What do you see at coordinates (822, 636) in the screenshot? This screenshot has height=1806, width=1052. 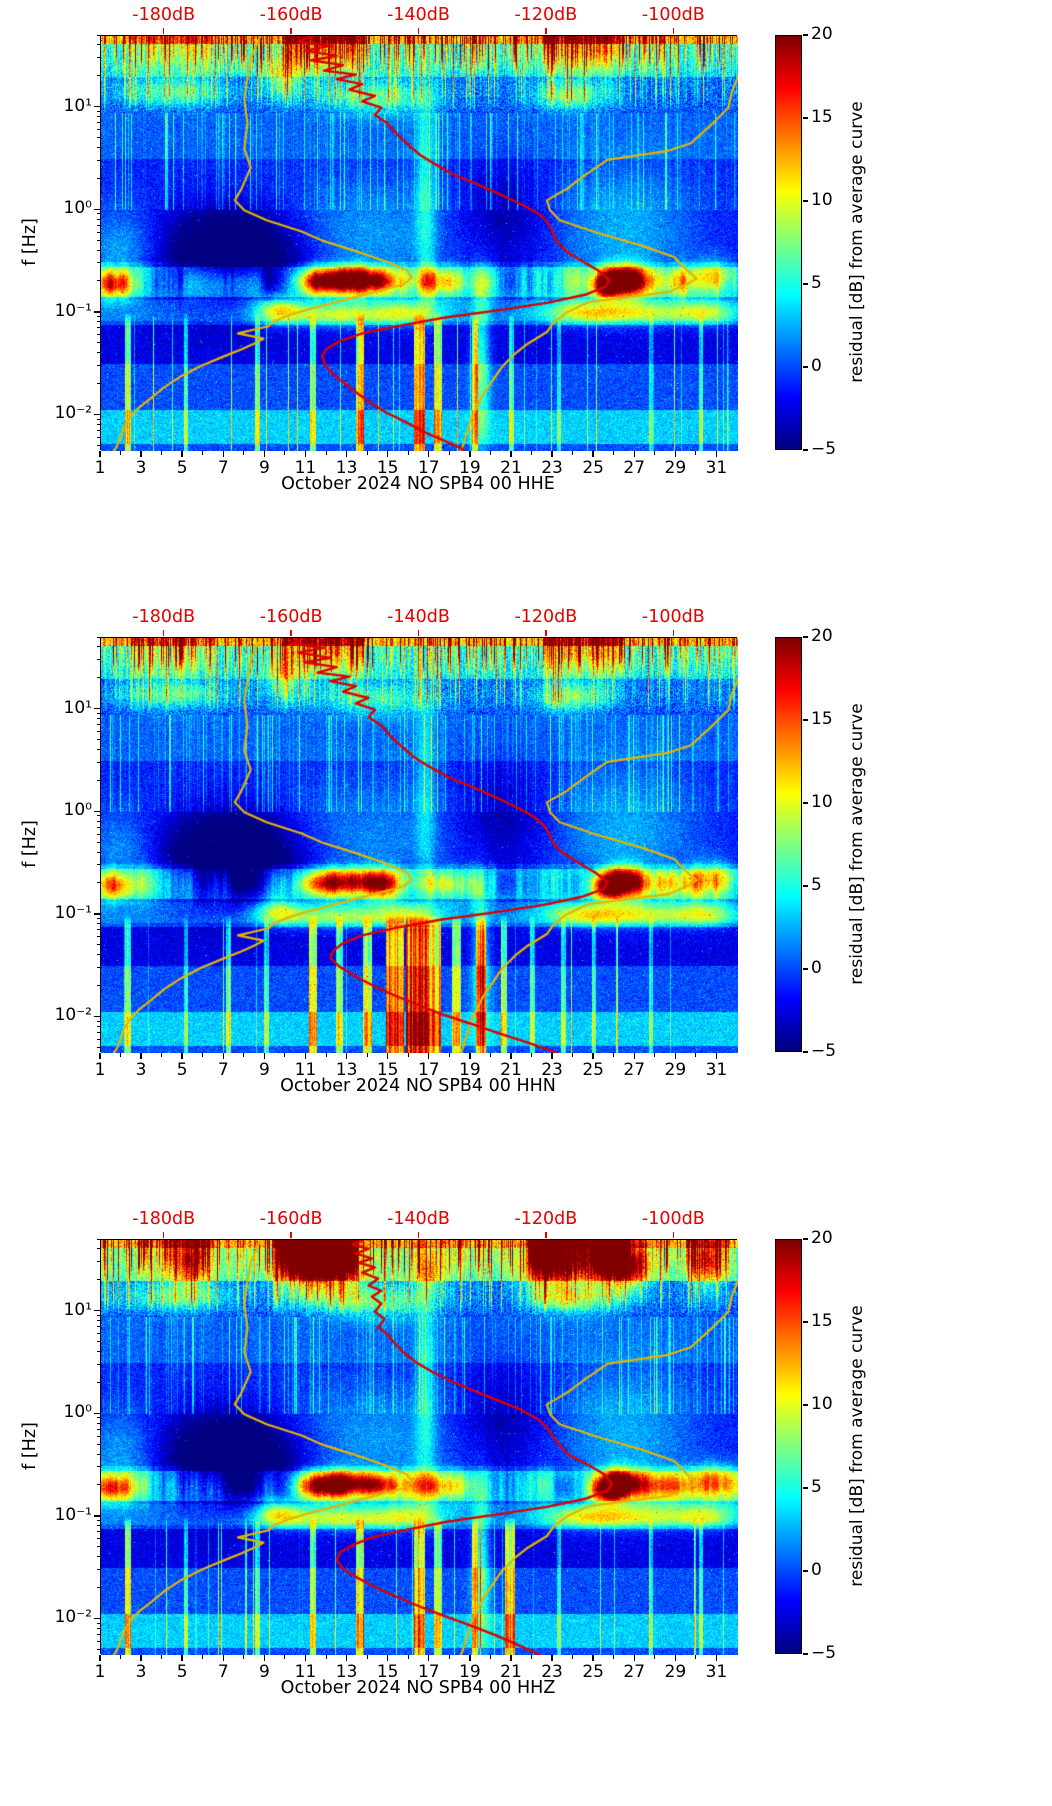 I see `colorbar-tick-label: 20` at bounding box center [822, 636].